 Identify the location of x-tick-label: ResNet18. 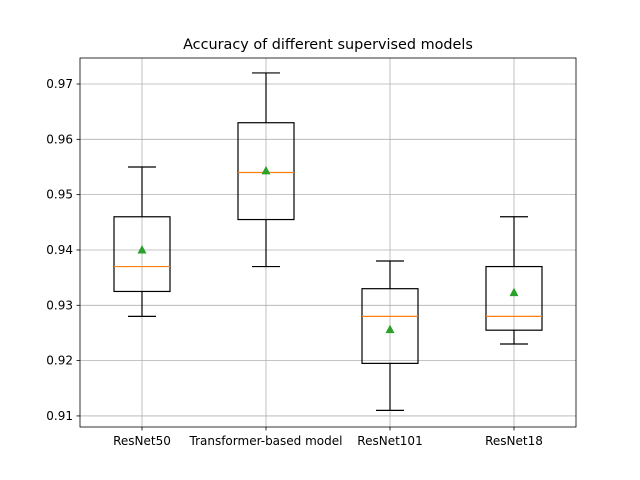
(514, 441).